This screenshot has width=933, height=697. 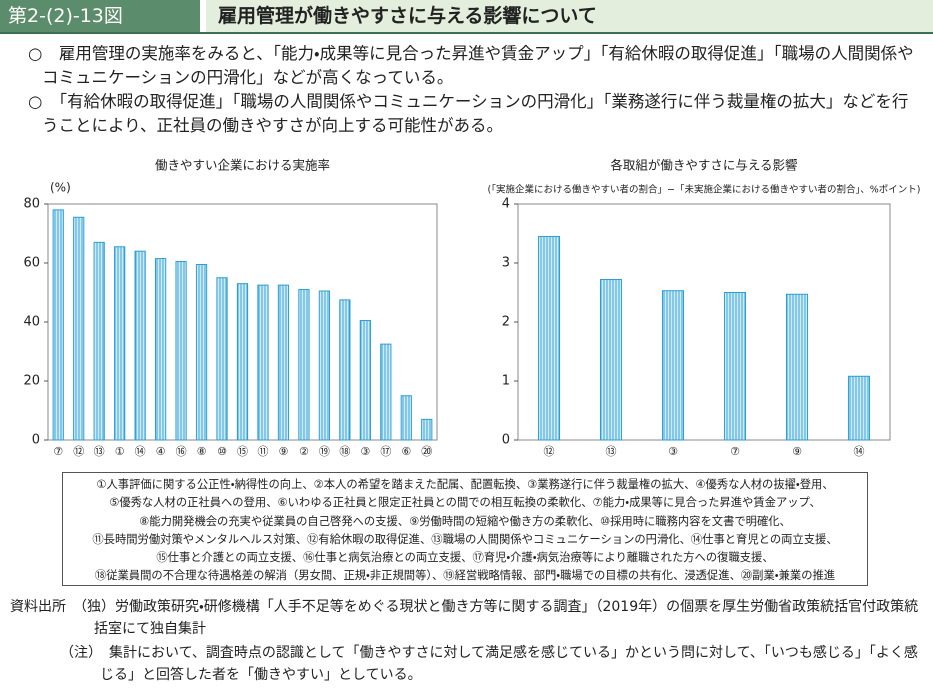 I want to click on x-tick-label: ⑧, so click(x=202, y=451).